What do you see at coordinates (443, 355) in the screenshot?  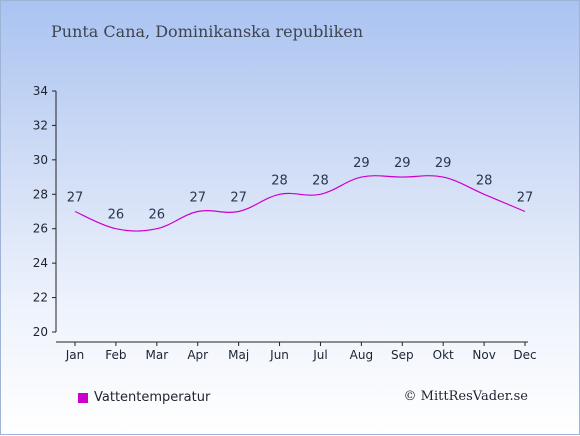 I see `x-tick-label: Okt` at bounding box center [443, 355].